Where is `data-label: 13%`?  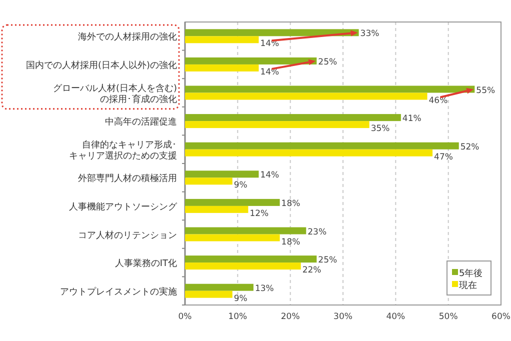 data-label: 13% is located at coordinates (264, 289).